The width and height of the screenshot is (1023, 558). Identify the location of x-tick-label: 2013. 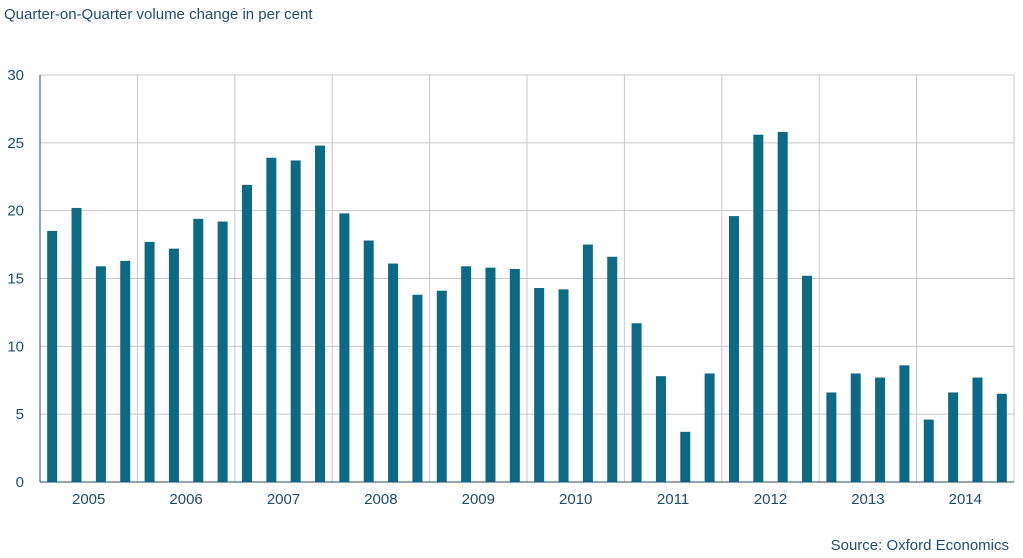
(867, 499).